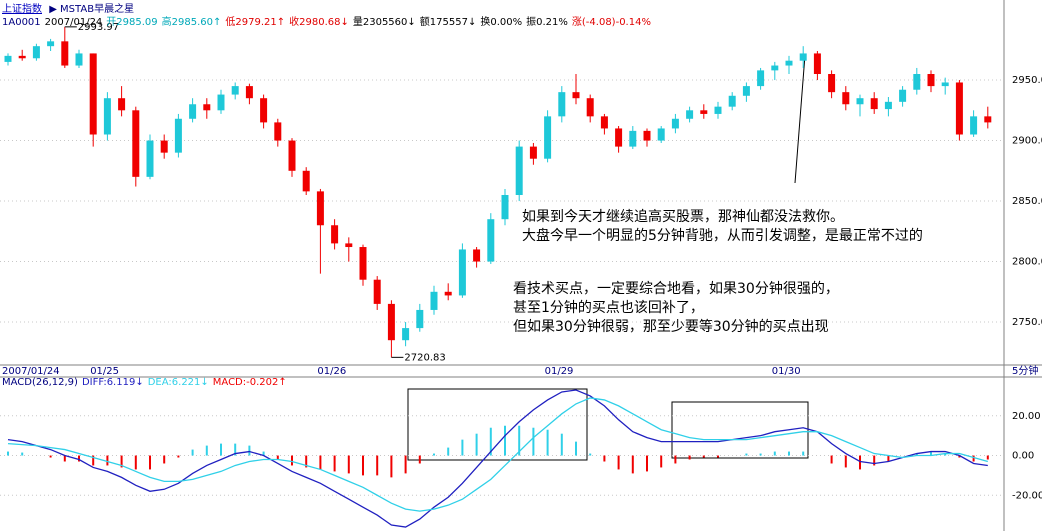  Describe the element at coordinates (31, 371) in the screenshot. I see `x-tick-label: 2007/01/24` at that location.